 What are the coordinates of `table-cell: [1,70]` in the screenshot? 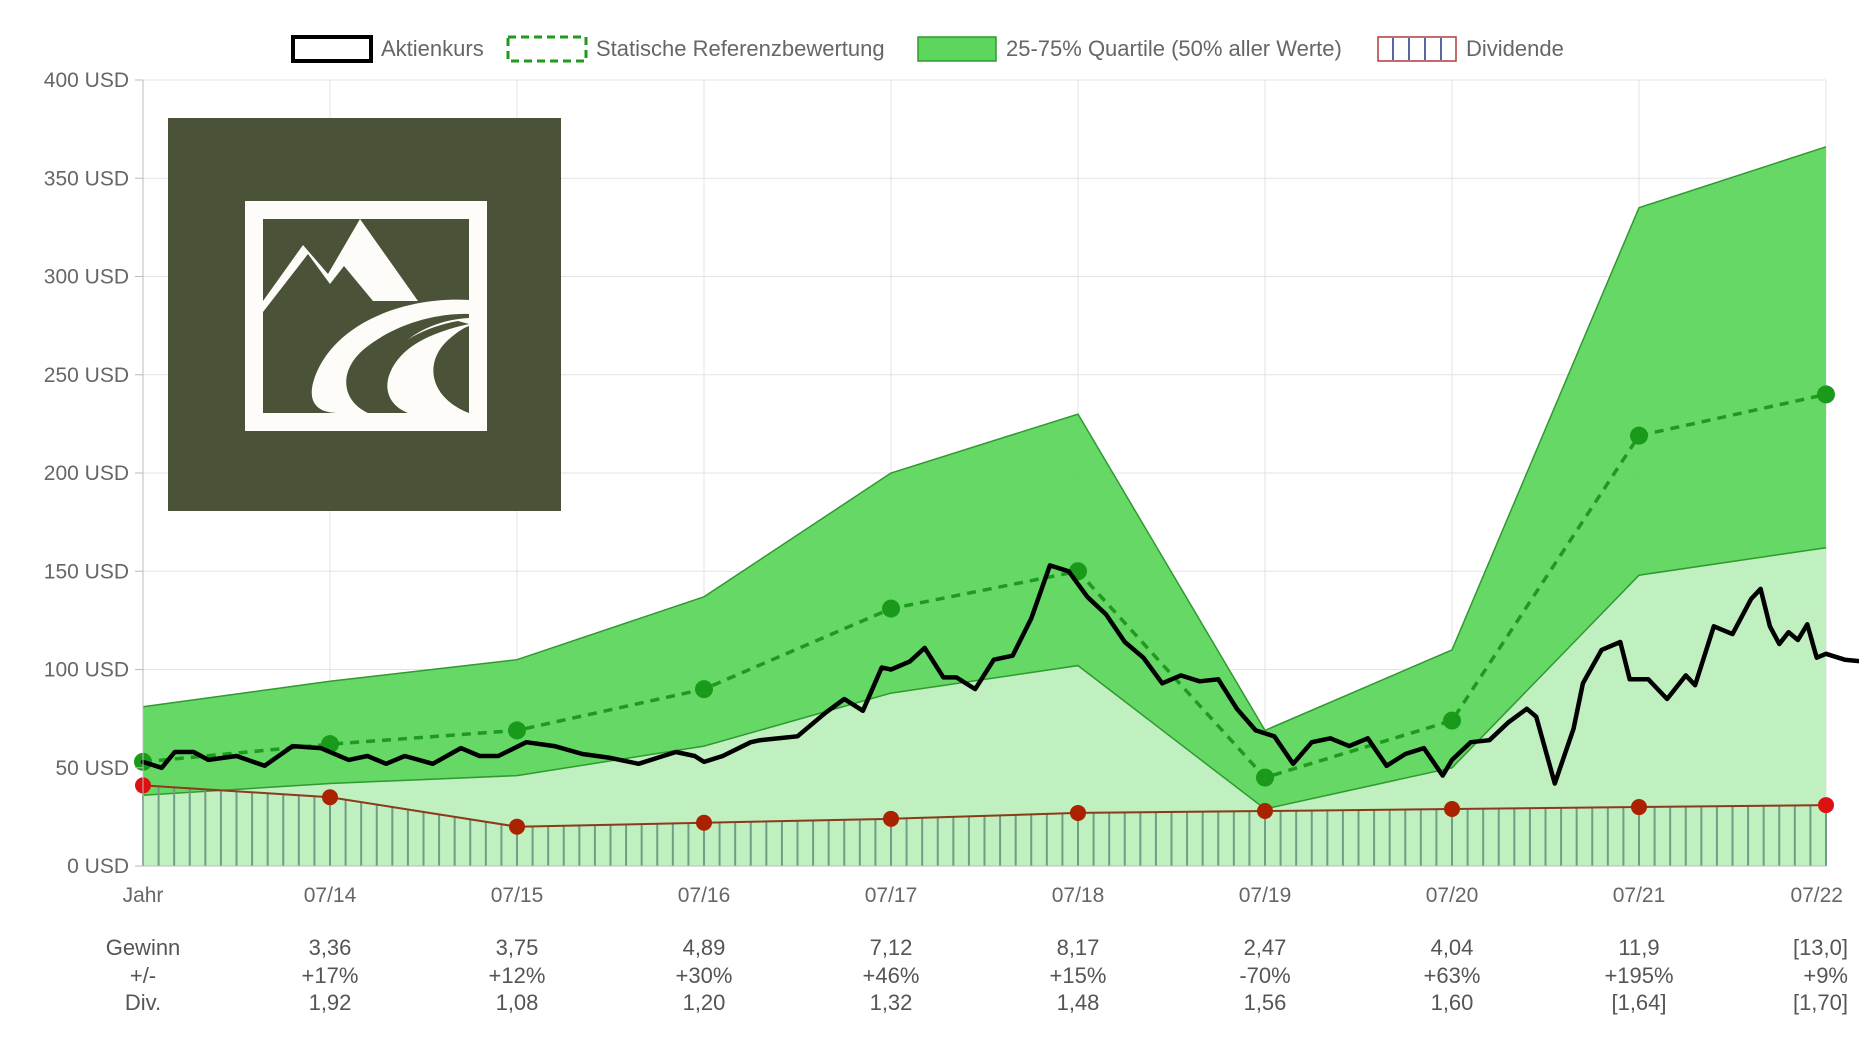 It's located at (1820, 1002).